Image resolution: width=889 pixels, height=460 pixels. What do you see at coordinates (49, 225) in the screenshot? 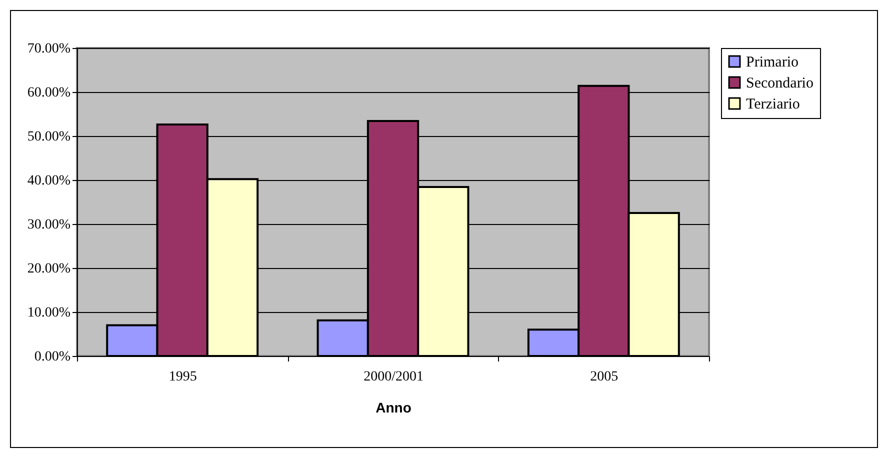
I see `y-tick-label: 30.00%` at bounding box center [49, 225].